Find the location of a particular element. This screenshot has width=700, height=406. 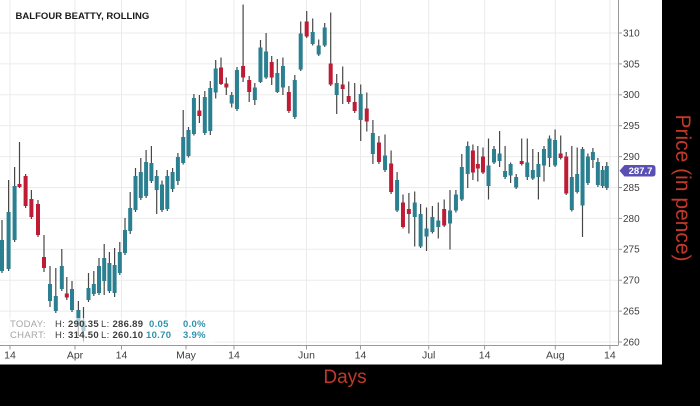

svg-text: L: 260.10 is located at coordinates (122, 335).